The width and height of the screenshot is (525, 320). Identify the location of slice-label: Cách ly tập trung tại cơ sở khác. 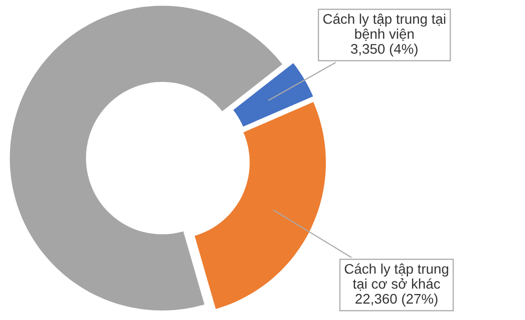
(396, 277).